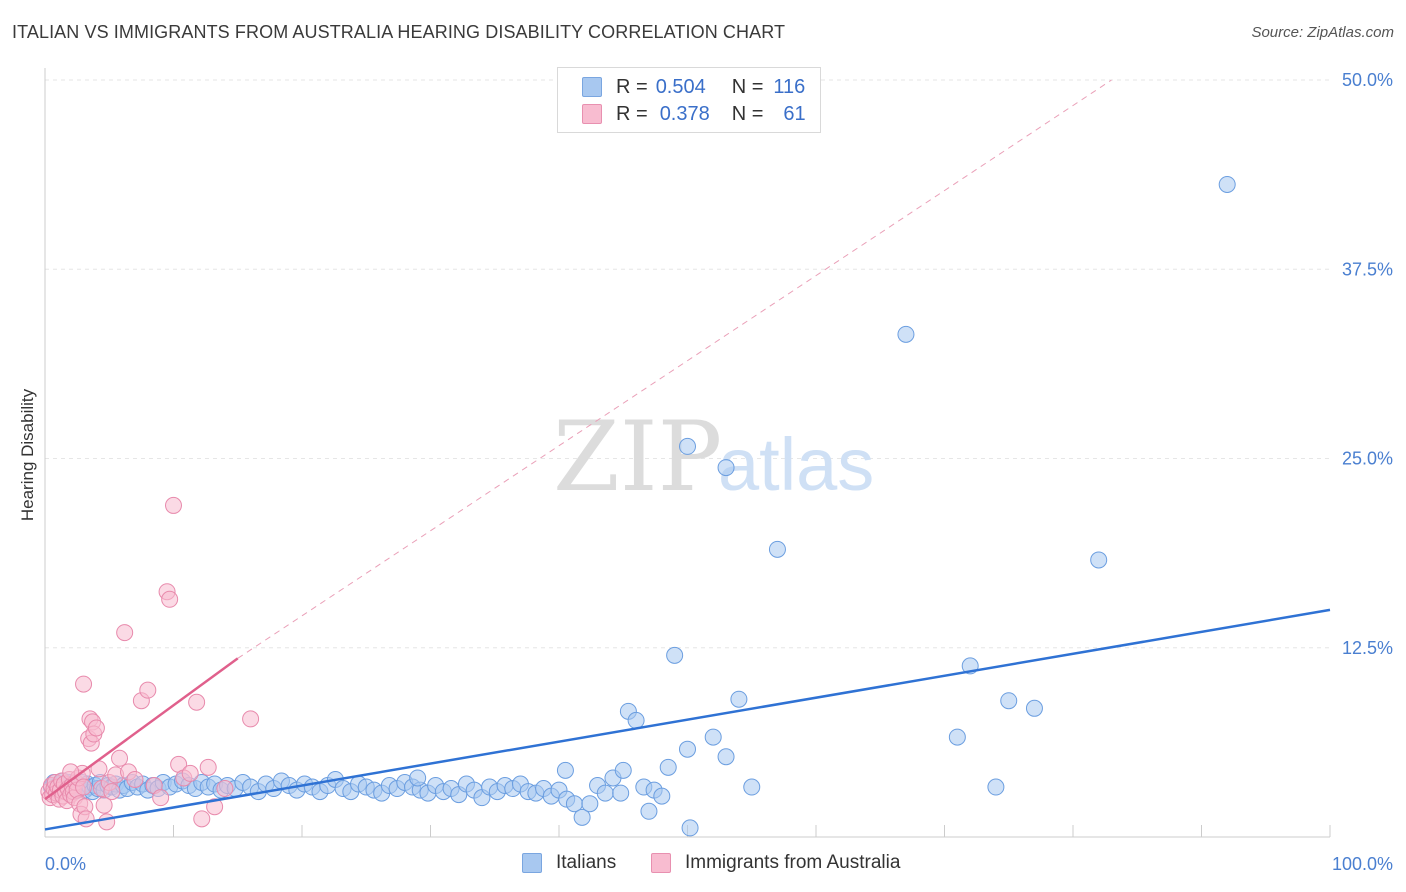 This screenshot has height=892, width=1406. What do you see at coordinates (27, 454) in the screenshot?
I see `y-axis-label: Hearing Disability` at bounding box center [27, 454].